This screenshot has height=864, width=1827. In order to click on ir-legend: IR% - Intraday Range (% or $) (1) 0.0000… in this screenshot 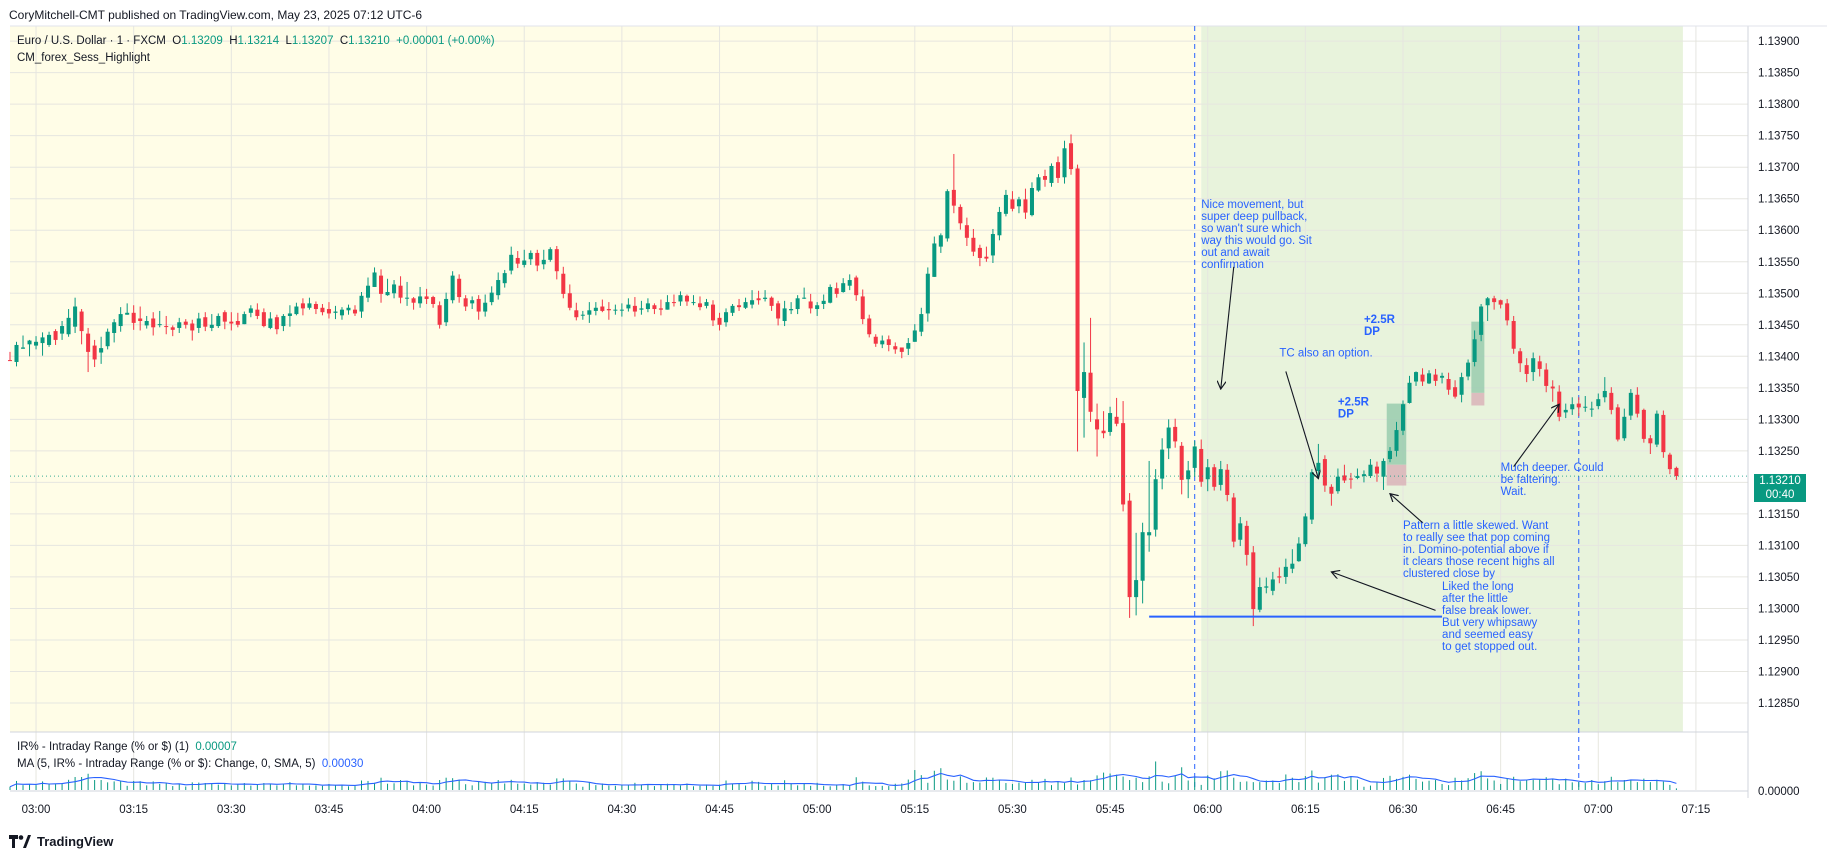, I will do `click(127, 747)`.